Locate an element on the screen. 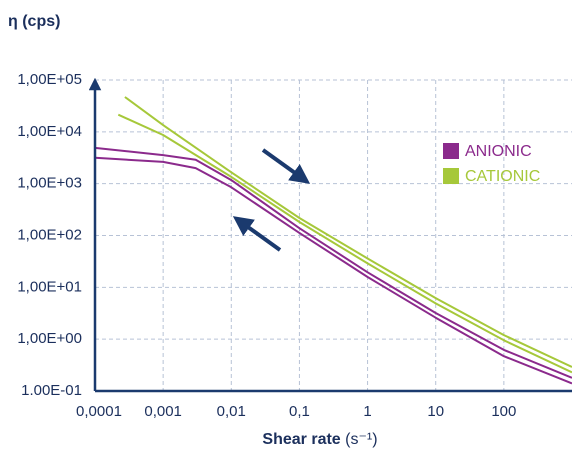 This screenshot has height=451, width=572. x-tick-label: 0,0001 is located at coordinates (99, 411).